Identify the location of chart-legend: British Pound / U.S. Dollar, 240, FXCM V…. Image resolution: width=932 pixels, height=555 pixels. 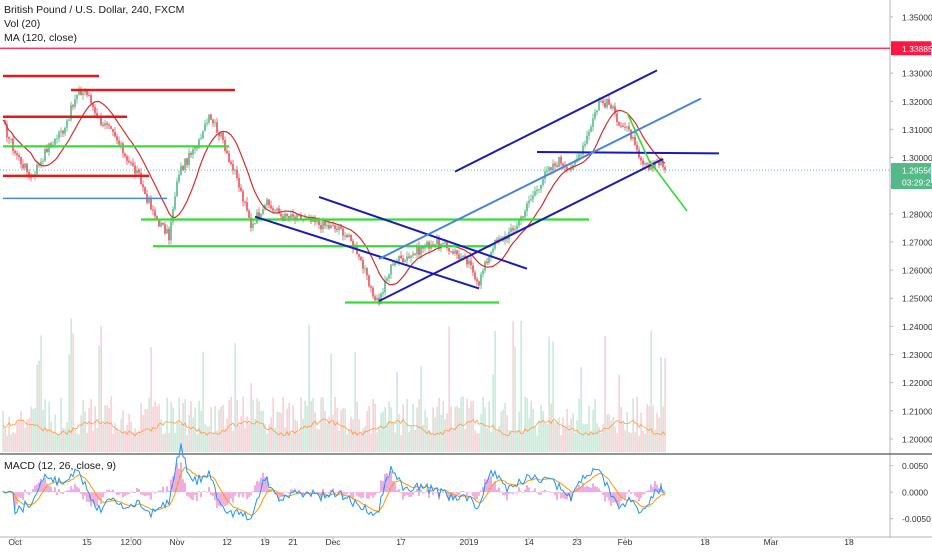
(94, 24).